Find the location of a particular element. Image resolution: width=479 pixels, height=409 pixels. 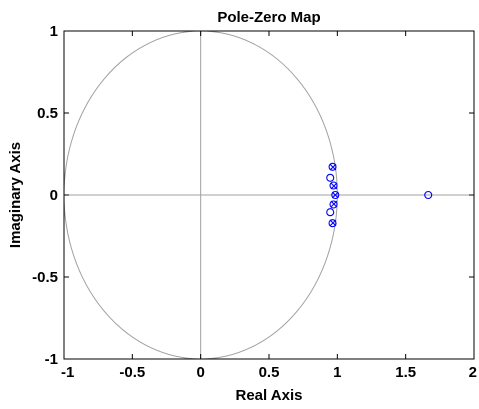

x-axis-label: Real Axis is located at coordinates (269, 395).